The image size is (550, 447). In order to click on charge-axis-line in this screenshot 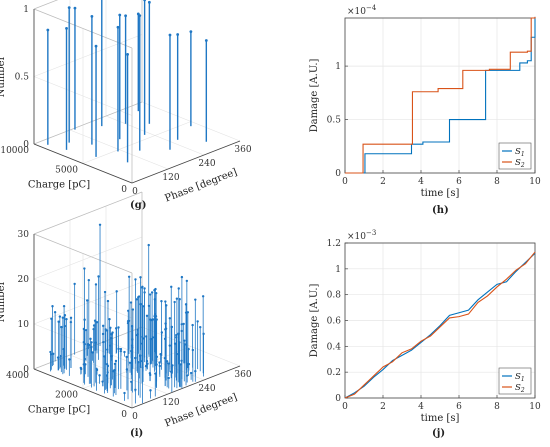, I will do `click(83, 163)`.